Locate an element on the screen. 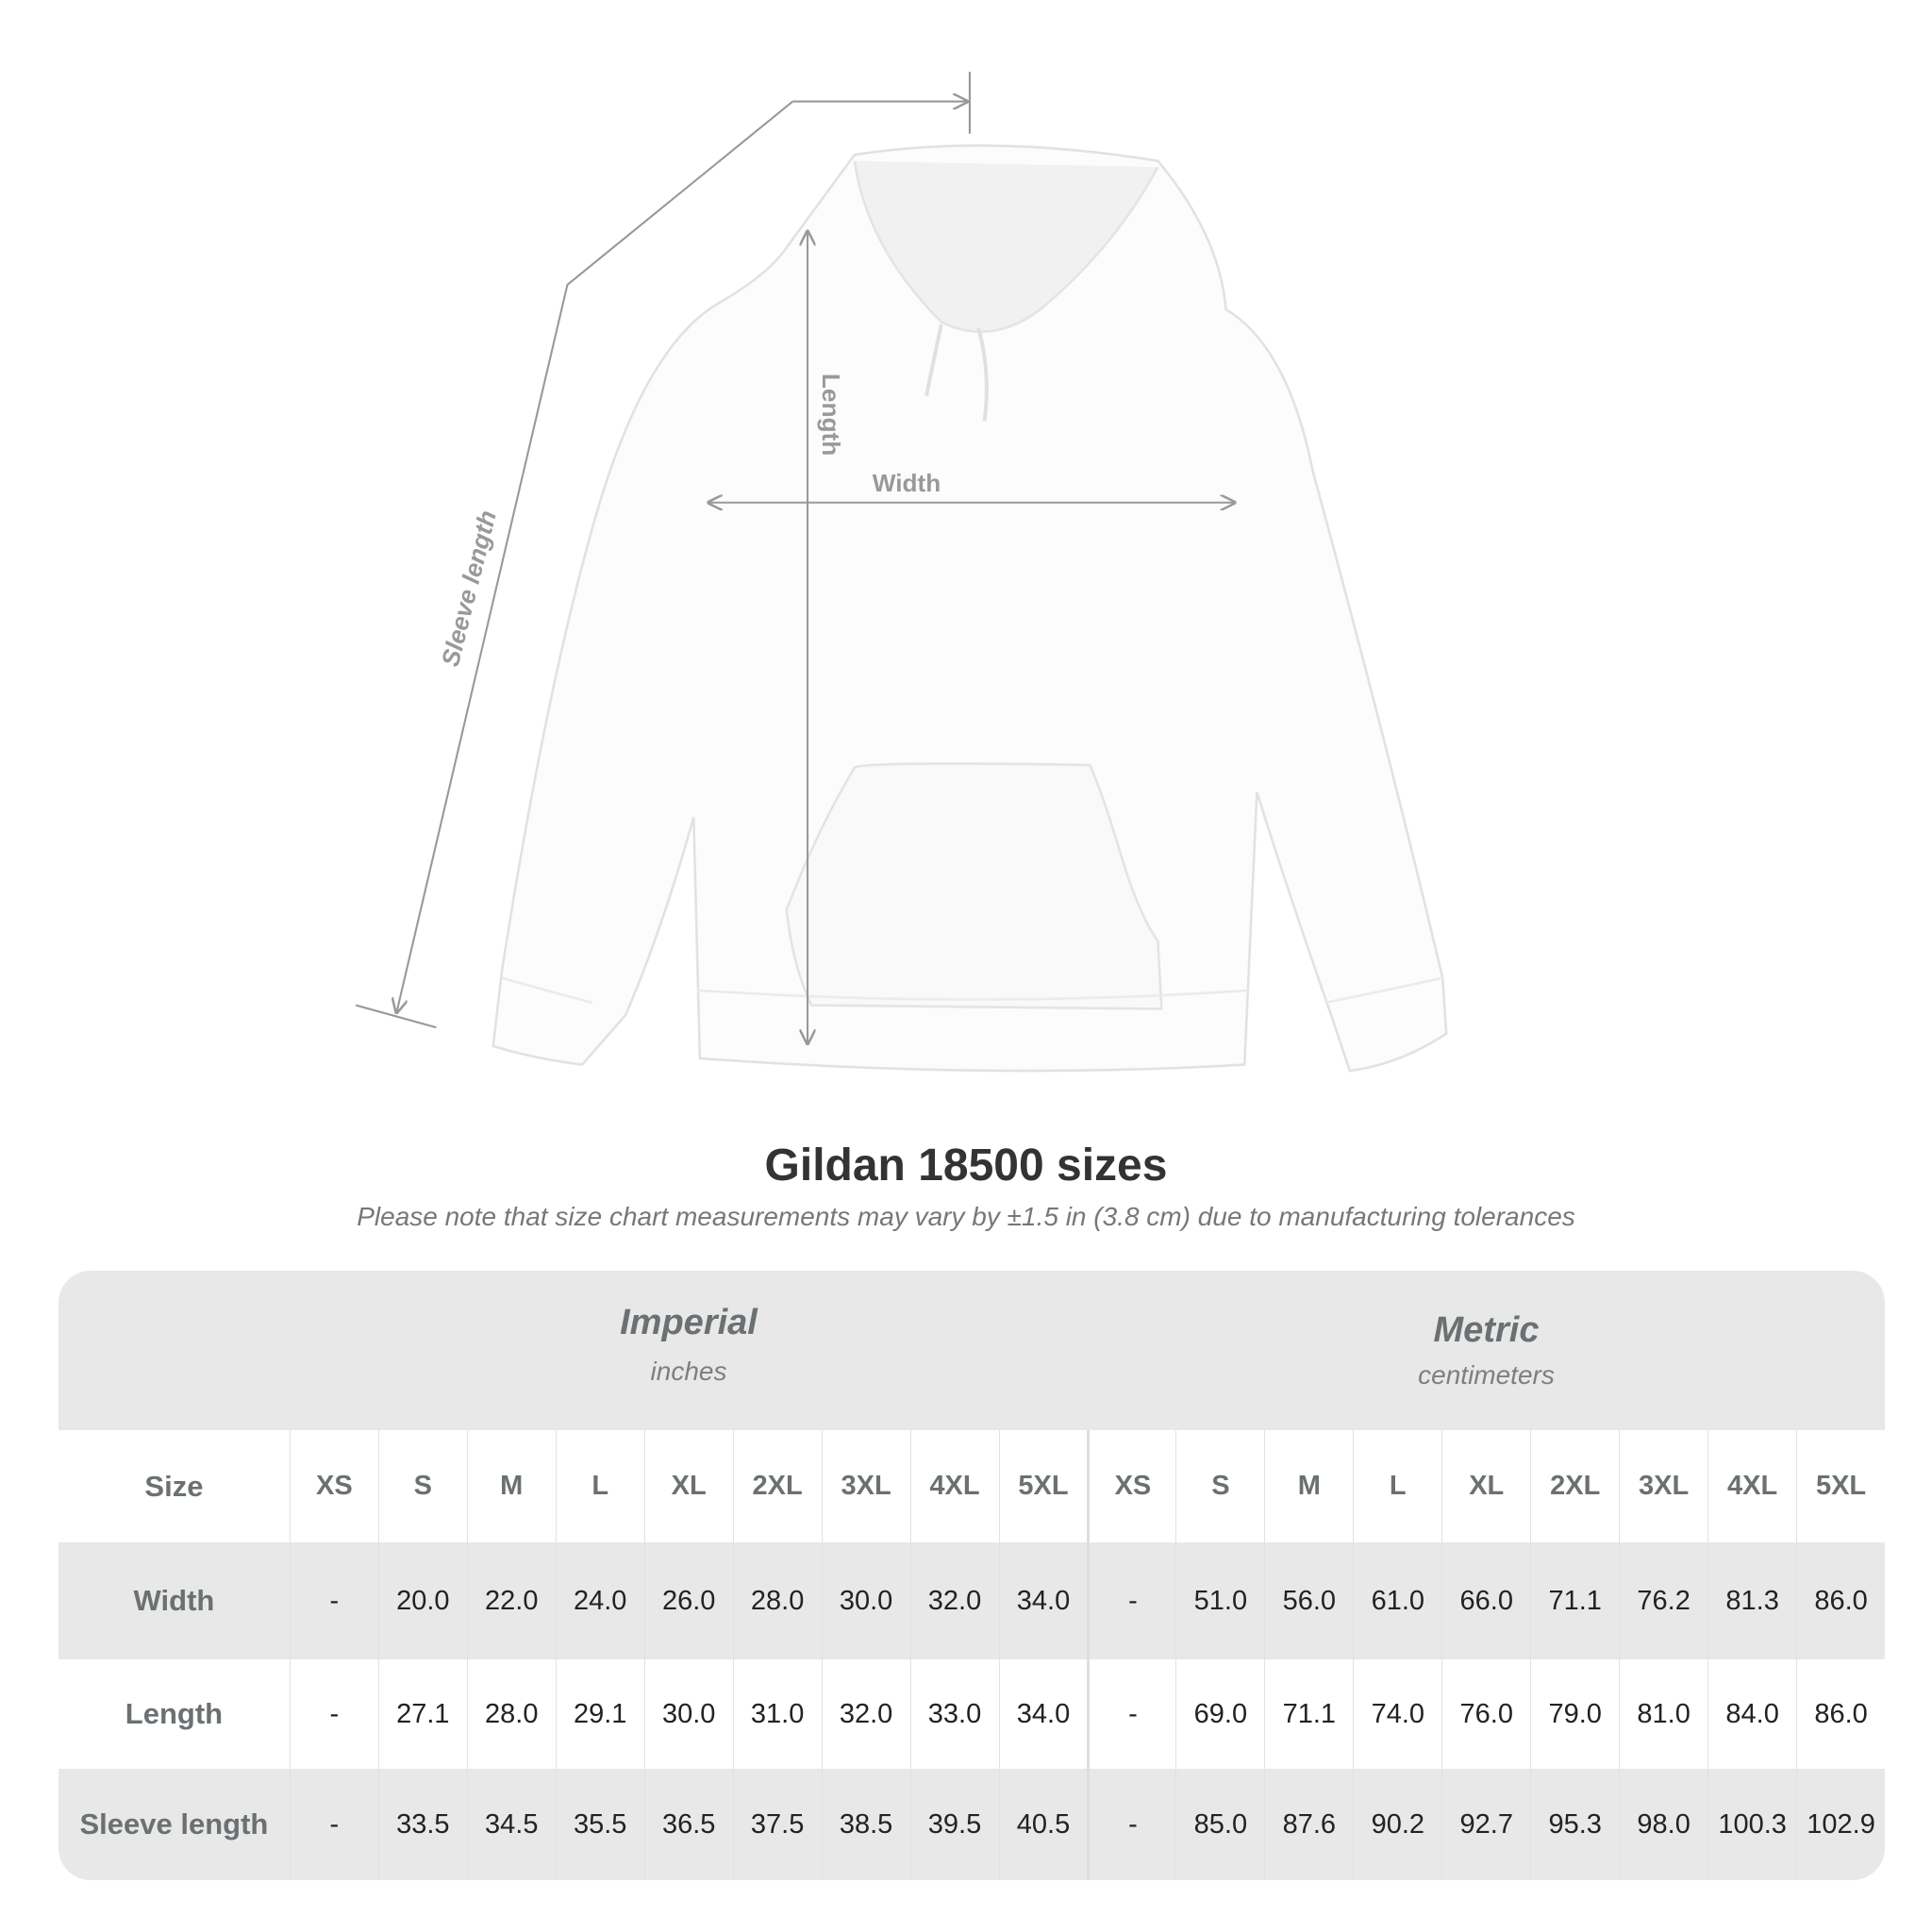 The image size is (1932, 1932). metric-value-cell: 102.9 is located at coordinates (1841, 1824).